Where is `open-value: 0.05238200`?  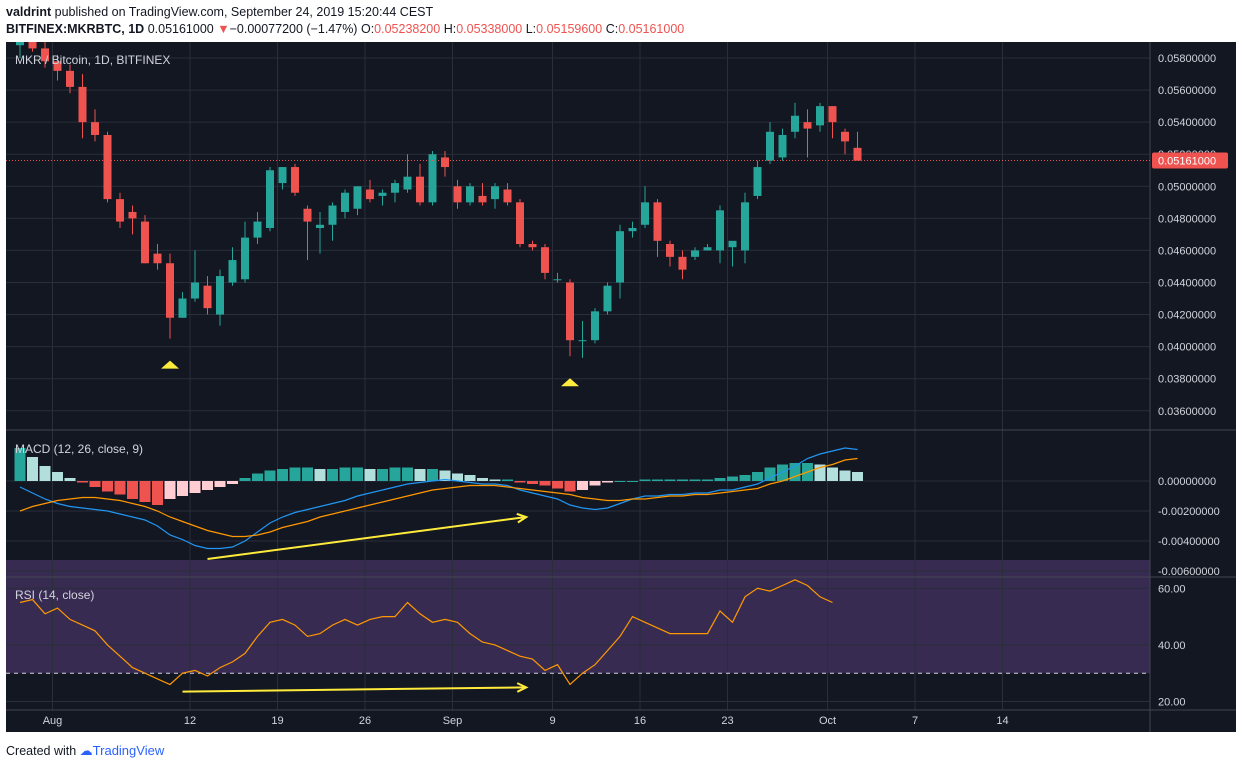 open-value: 0.05238200 is located at coordinates (407, 29).